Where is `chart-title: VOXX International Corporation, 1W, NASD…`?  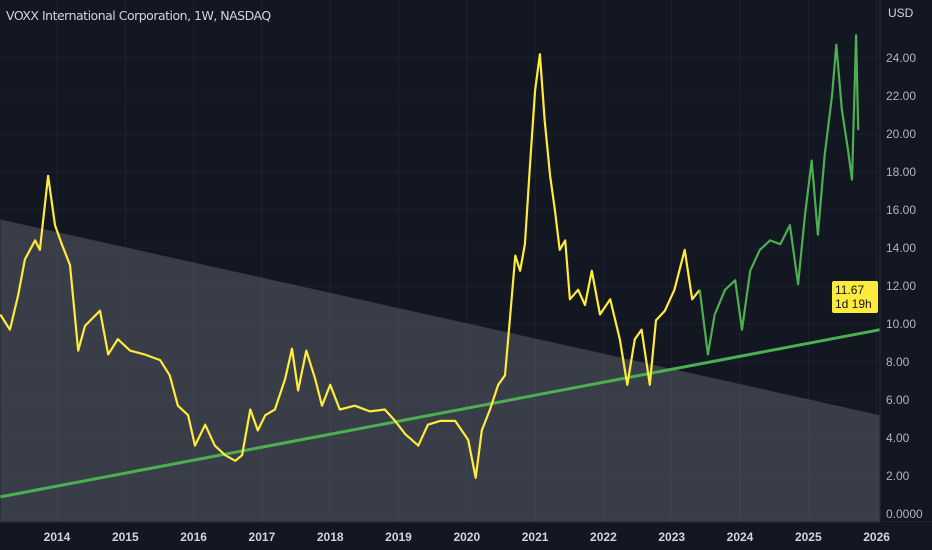
chart-title: VOXX International Corporation, 1W, NASD… is located at coordinates (138, 15).